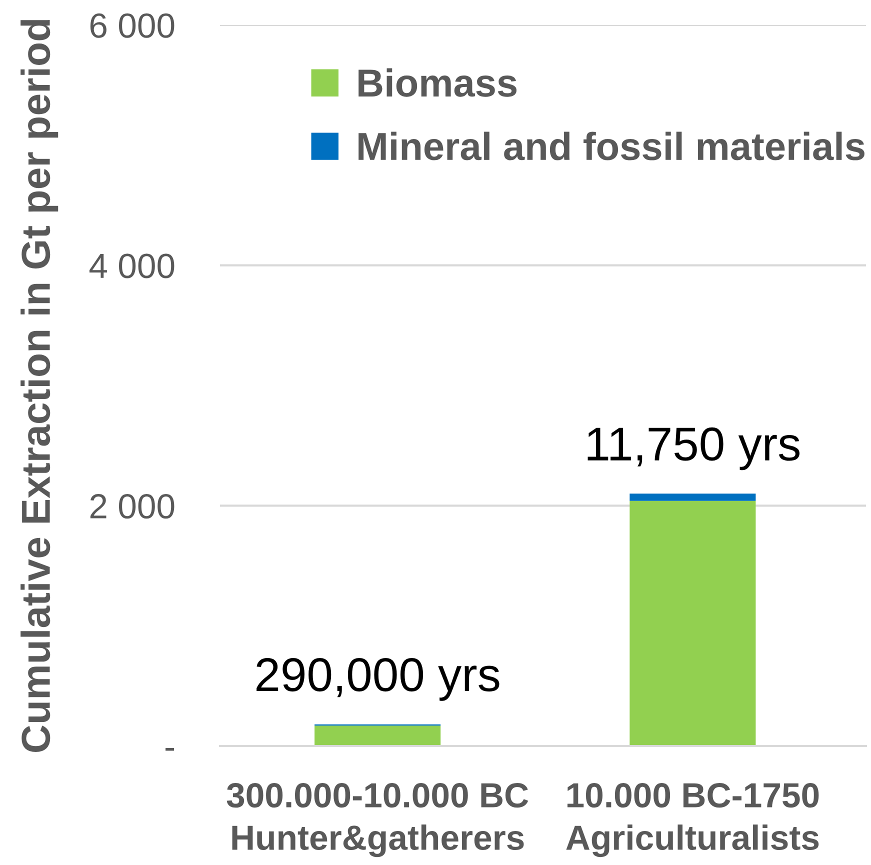  Describe the element at coordinates (170, 749) in the screenshot. I see `y-tick-label: -` at that location.